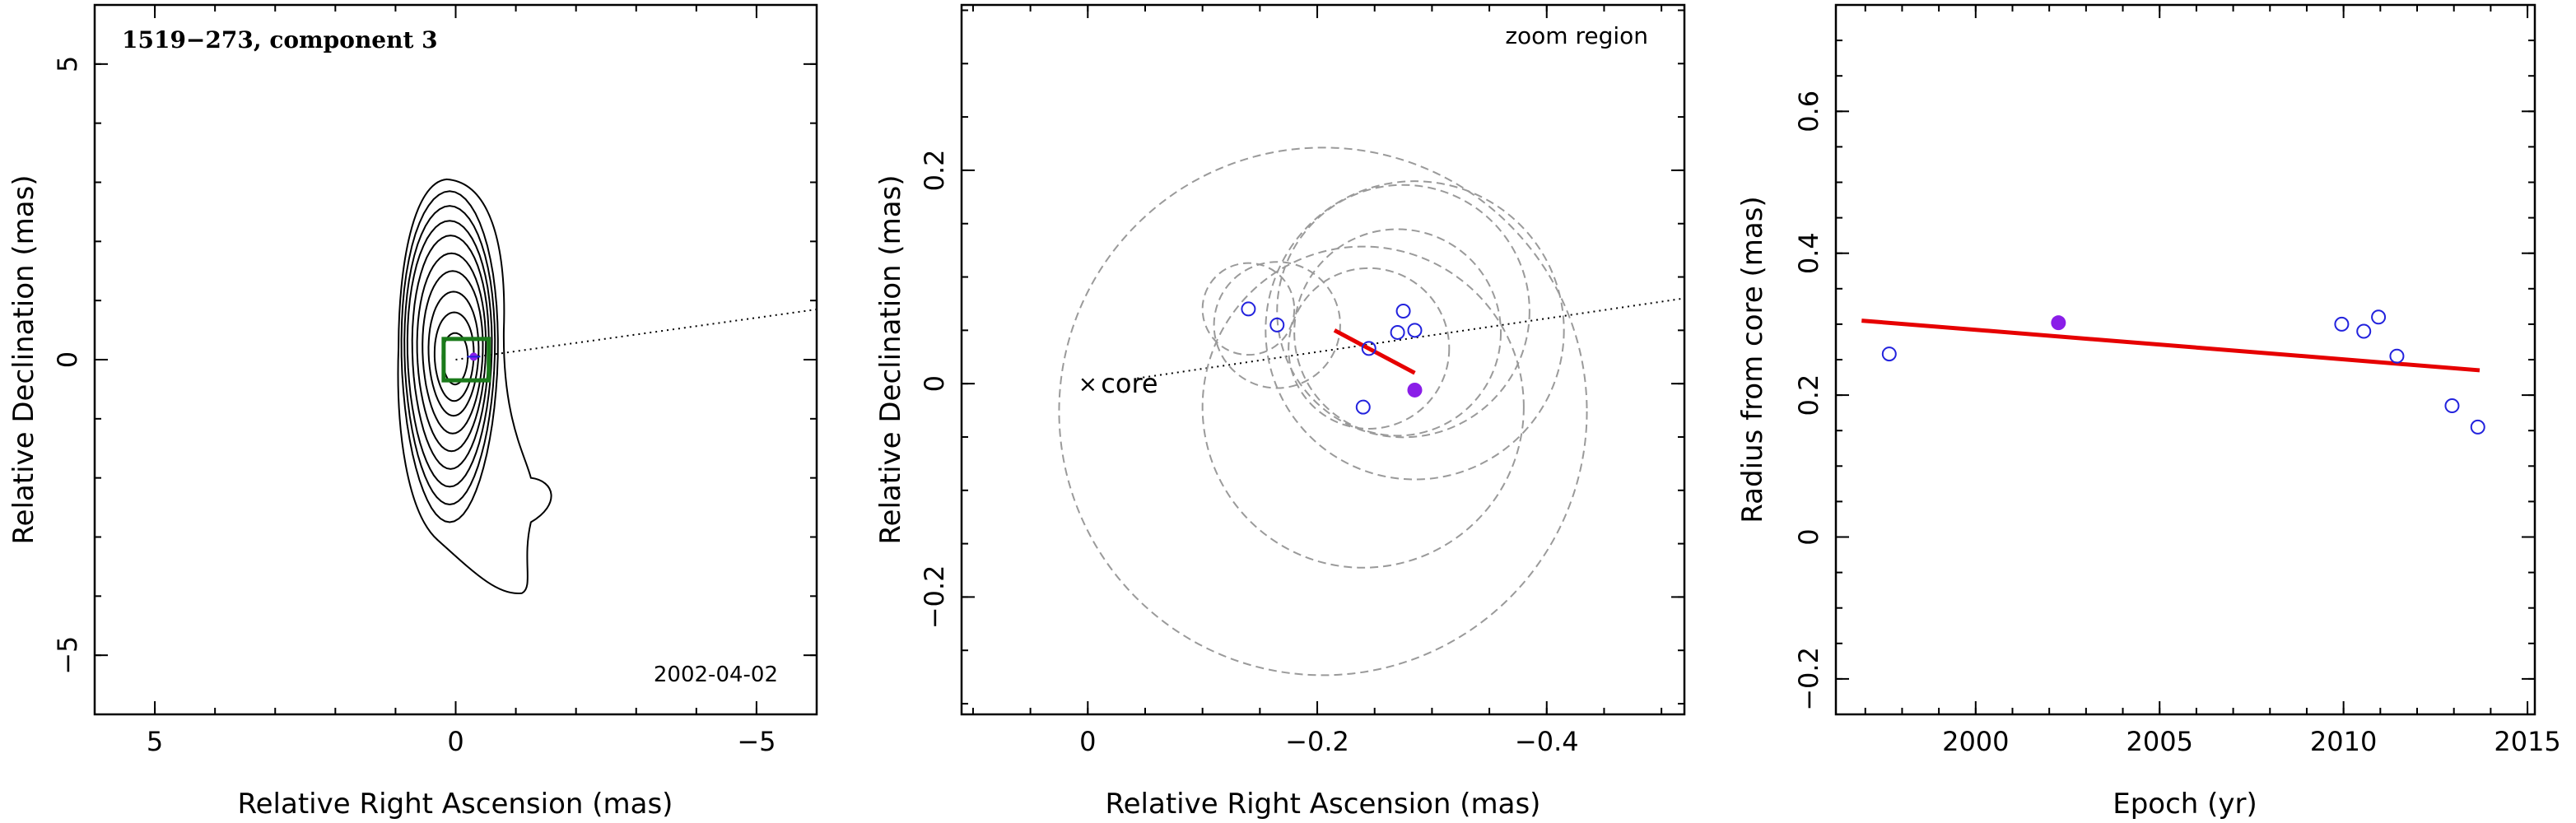 The height and width of the screenshot is (823, 2576). What do you see at coordinates (67, 64) in the screenshot?
I see `y-tick-label: 5` at bounding box center [67, 64].